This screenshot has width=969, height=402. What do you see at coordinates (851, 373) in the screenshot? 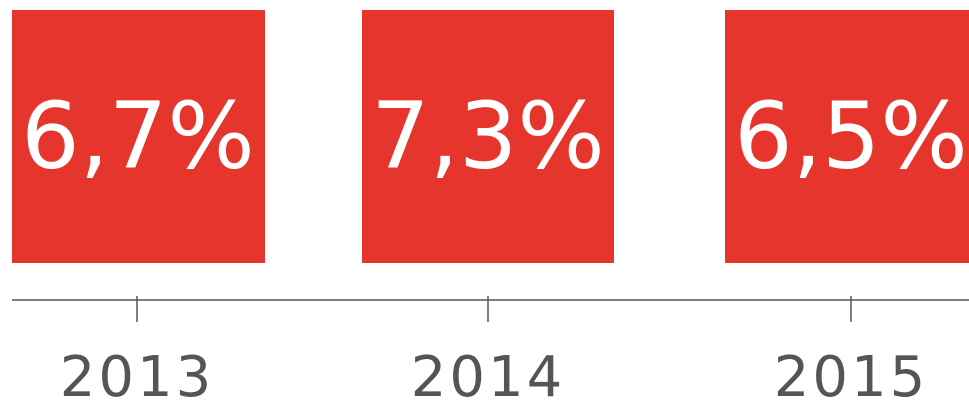
I see `year-label: 2015` at bounding box center [851, 373].